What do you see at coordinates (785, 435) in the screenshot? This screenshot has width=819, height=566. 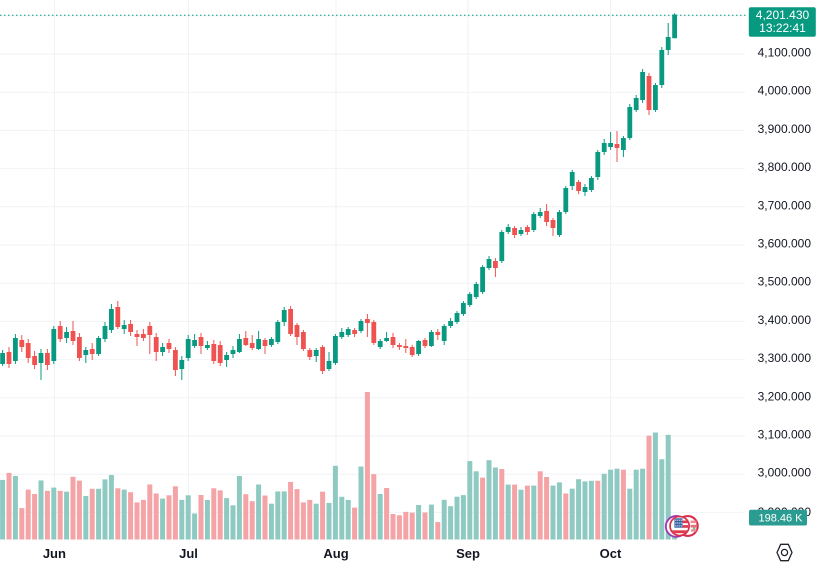 I see `svg-text: 3,100.000` at bounding box center [785, 435].